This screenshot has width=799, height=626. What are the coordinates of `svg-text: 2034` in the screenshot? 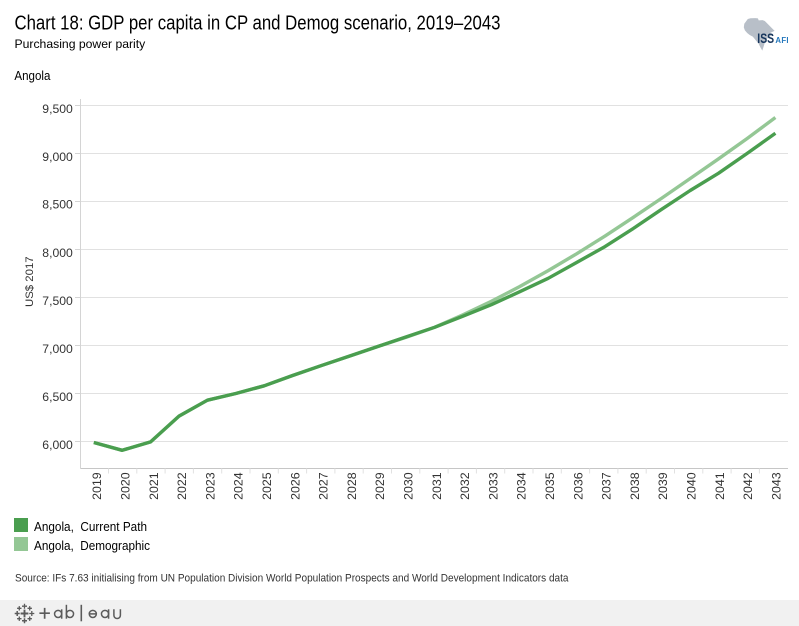 It's located at (522, 486).